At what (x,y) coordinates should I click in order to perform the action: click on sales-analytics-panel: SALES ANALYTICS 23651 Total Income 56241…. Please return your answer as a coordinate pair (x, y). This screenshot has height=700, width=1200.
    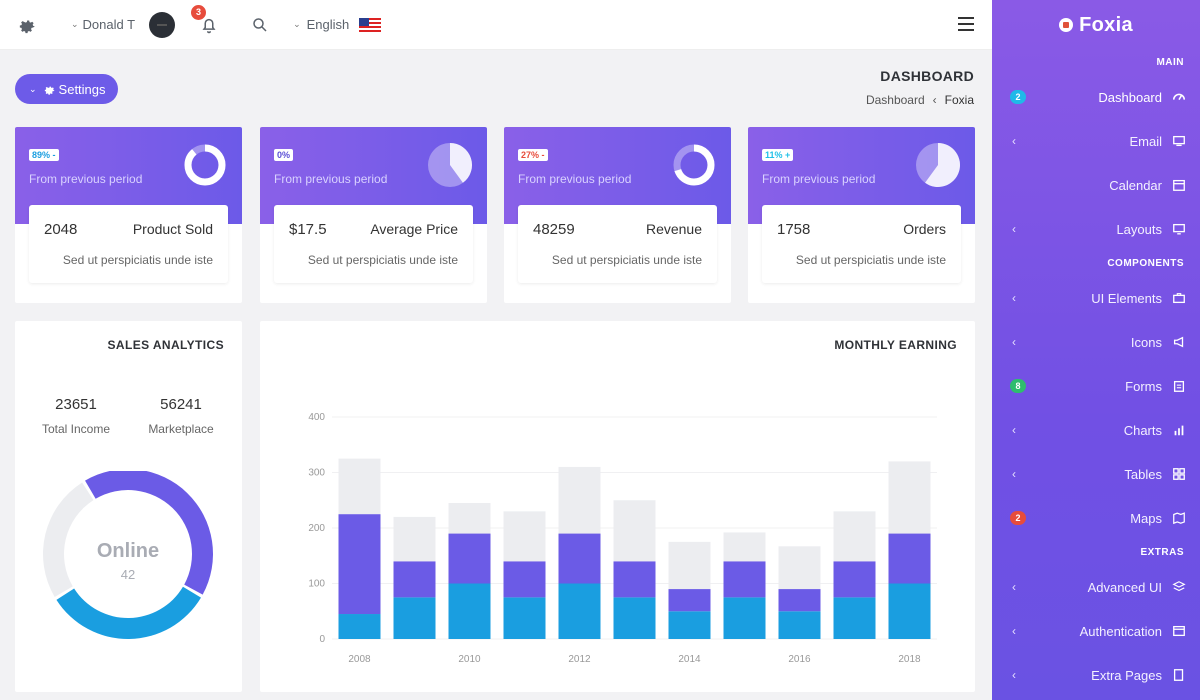
    Looking at the image, I should click on (128, 506).